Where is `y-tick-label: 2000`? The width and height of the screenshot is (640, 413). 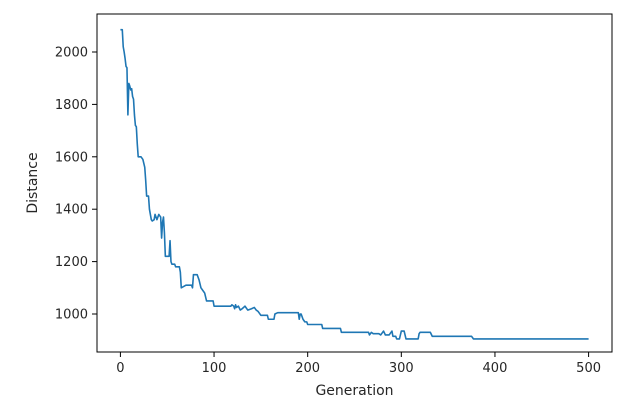
y-tick-label: 2000 is located at coordinates (71, 52).